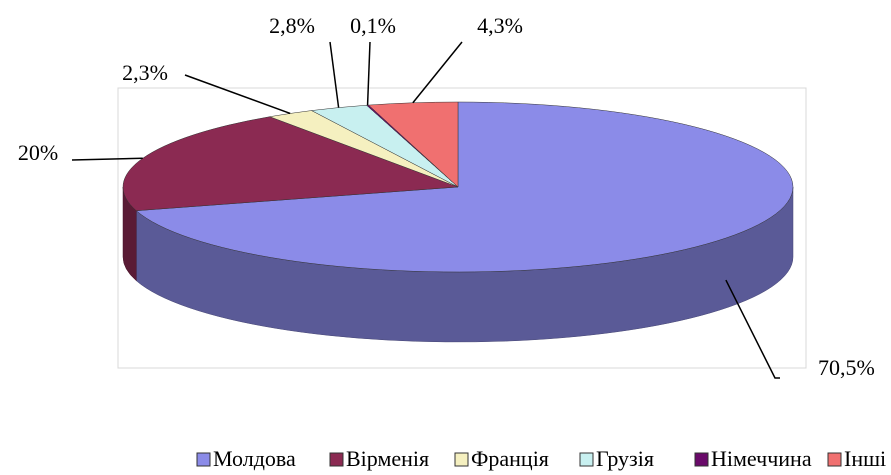 The height and width of the screenshot is (475, 891). Describe the element at coordinates (290, 163) in the screenshot. I see `slice` at that location.